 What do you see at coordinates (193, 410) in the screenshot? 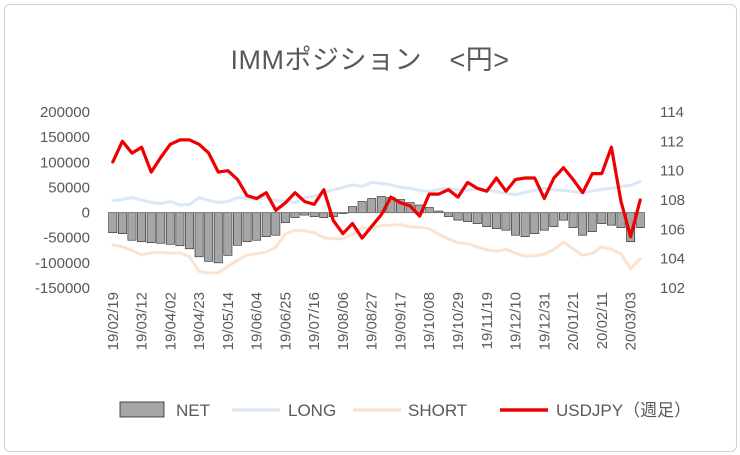
I see `legend-label-net: NET` at bounding box center [193, 410].